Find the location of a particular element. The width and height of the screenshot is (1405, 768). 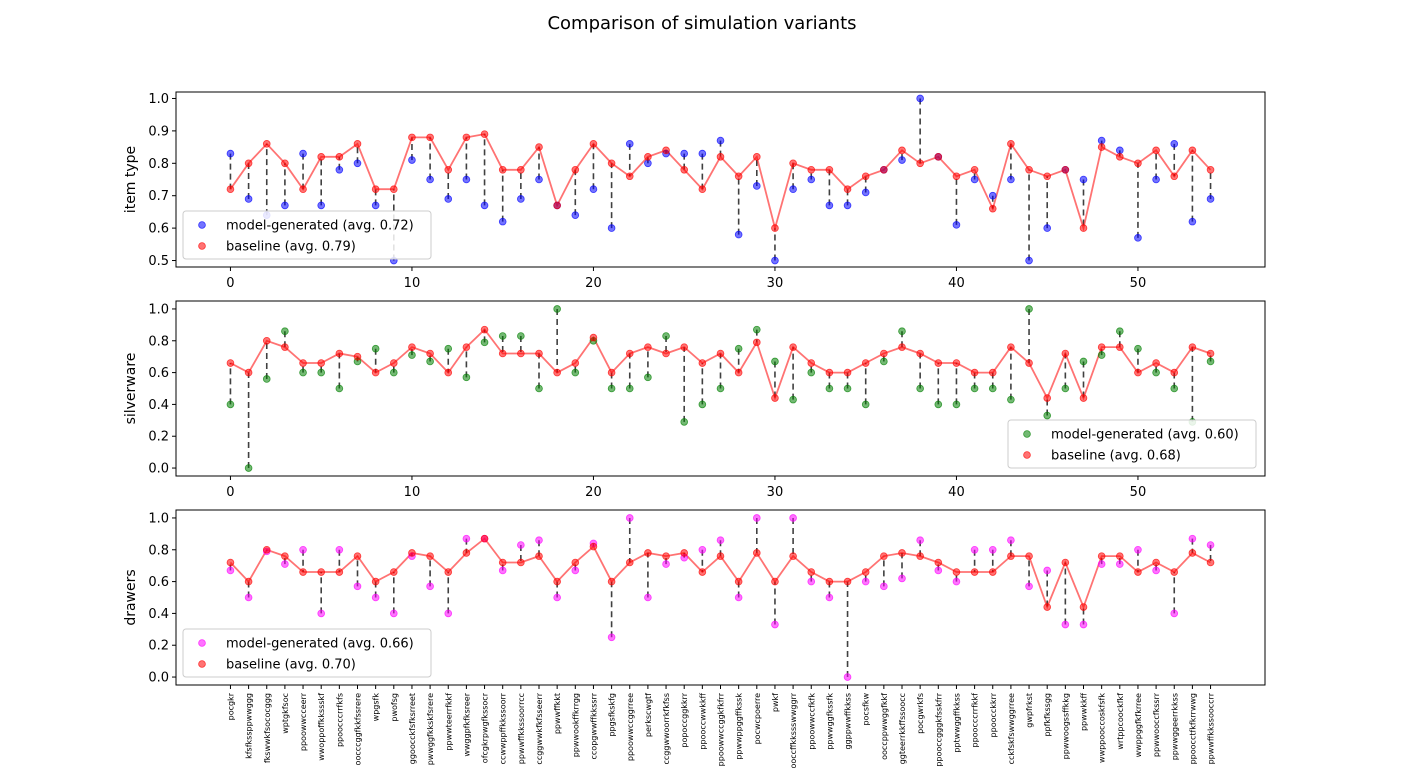

x-tick-label: pocsfkw is located at coordinates (866, 709).